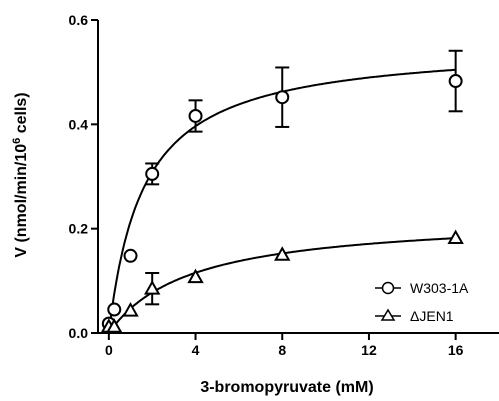 This screenshot has height=401, width=499. I want to click on x-tick-label: 4, so click(196, 350).